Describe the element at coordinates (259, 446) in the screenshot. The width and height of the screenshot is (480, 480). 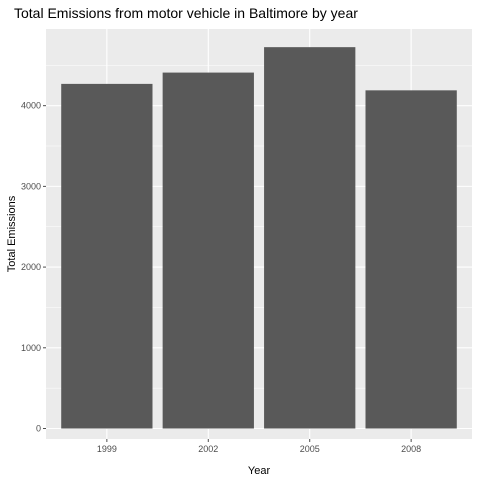
I see `x-axis: 1999 2002 2005 2008` at that location.